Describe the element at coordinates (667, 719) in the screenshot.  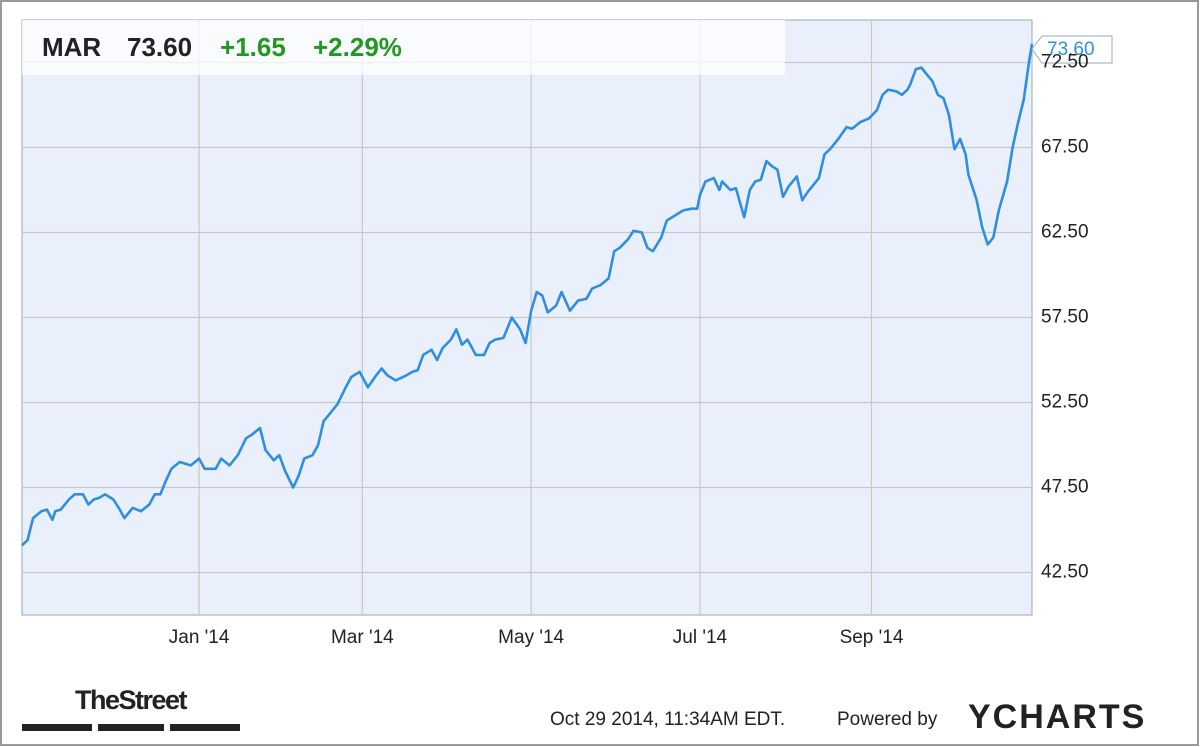
I see `timestamp: Oct 29 2014, 11:34AM EDT.` at that location.